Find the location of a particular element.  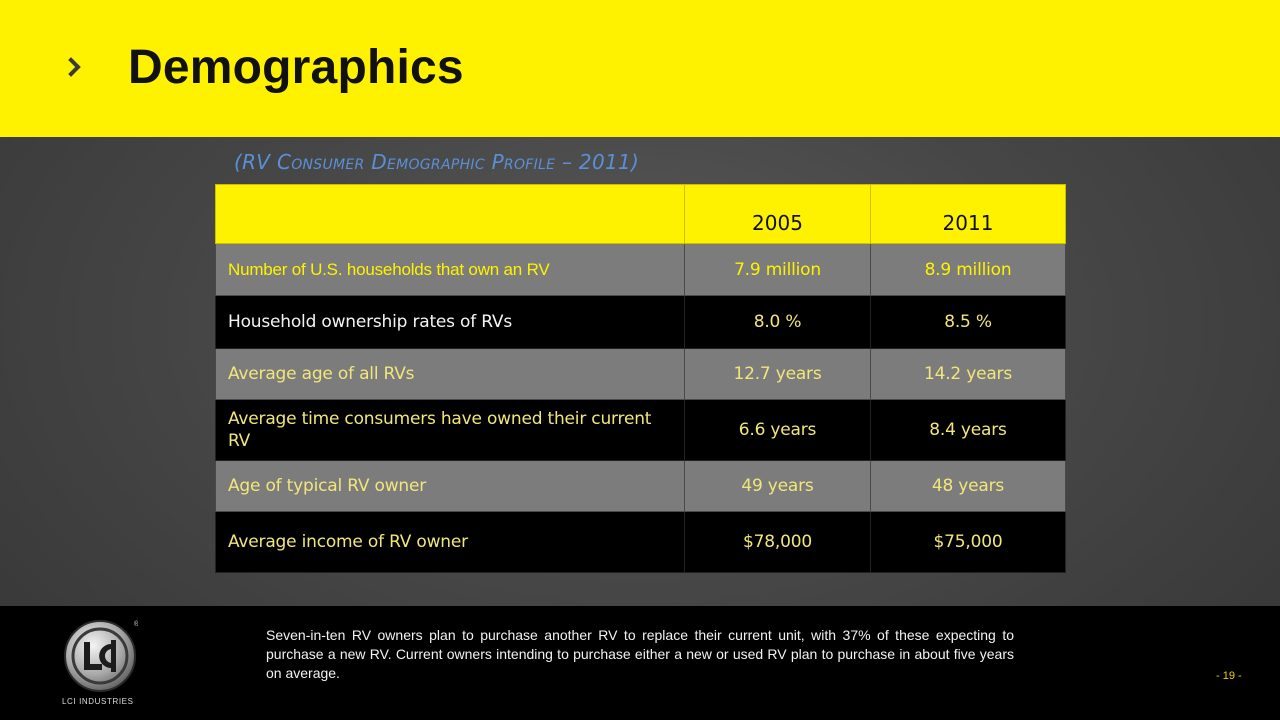

column-header-2011: 2011 is located at coordinates (968, 214).